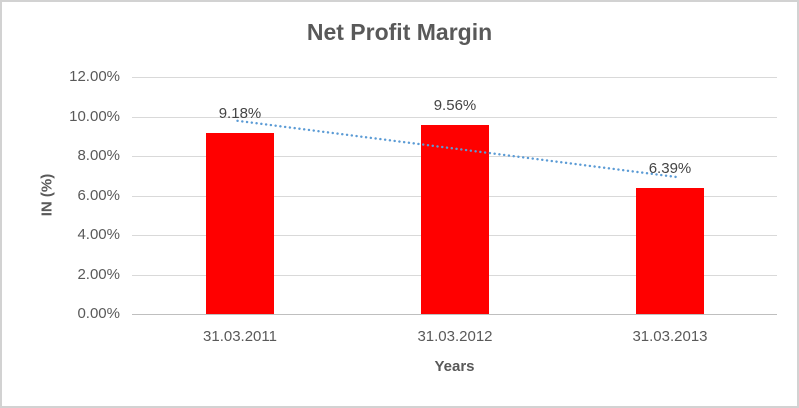  Describe the element at coordinates (670, 336) in the screenshot. I see `x-tick-label: 31.03.2013` at that location.